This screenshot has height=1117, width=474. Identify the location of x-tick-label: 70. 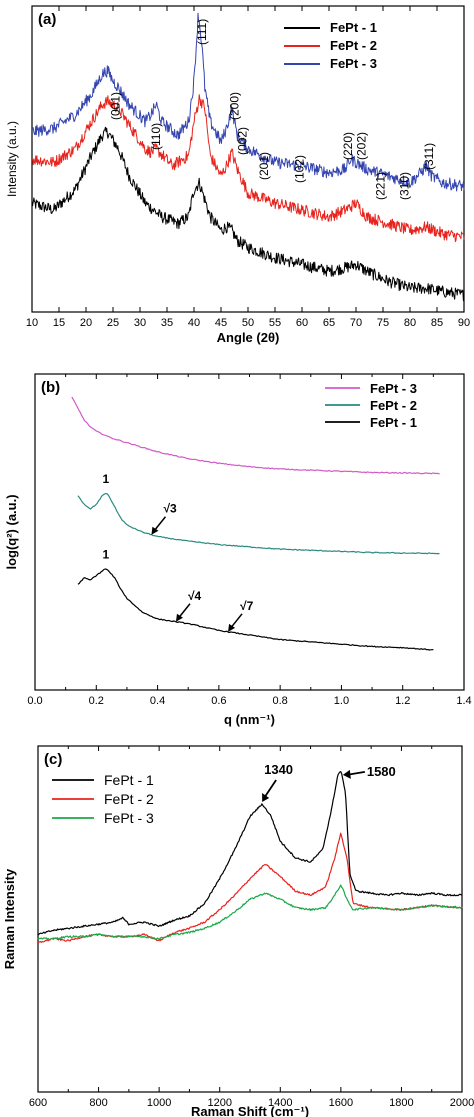
(356, 323).